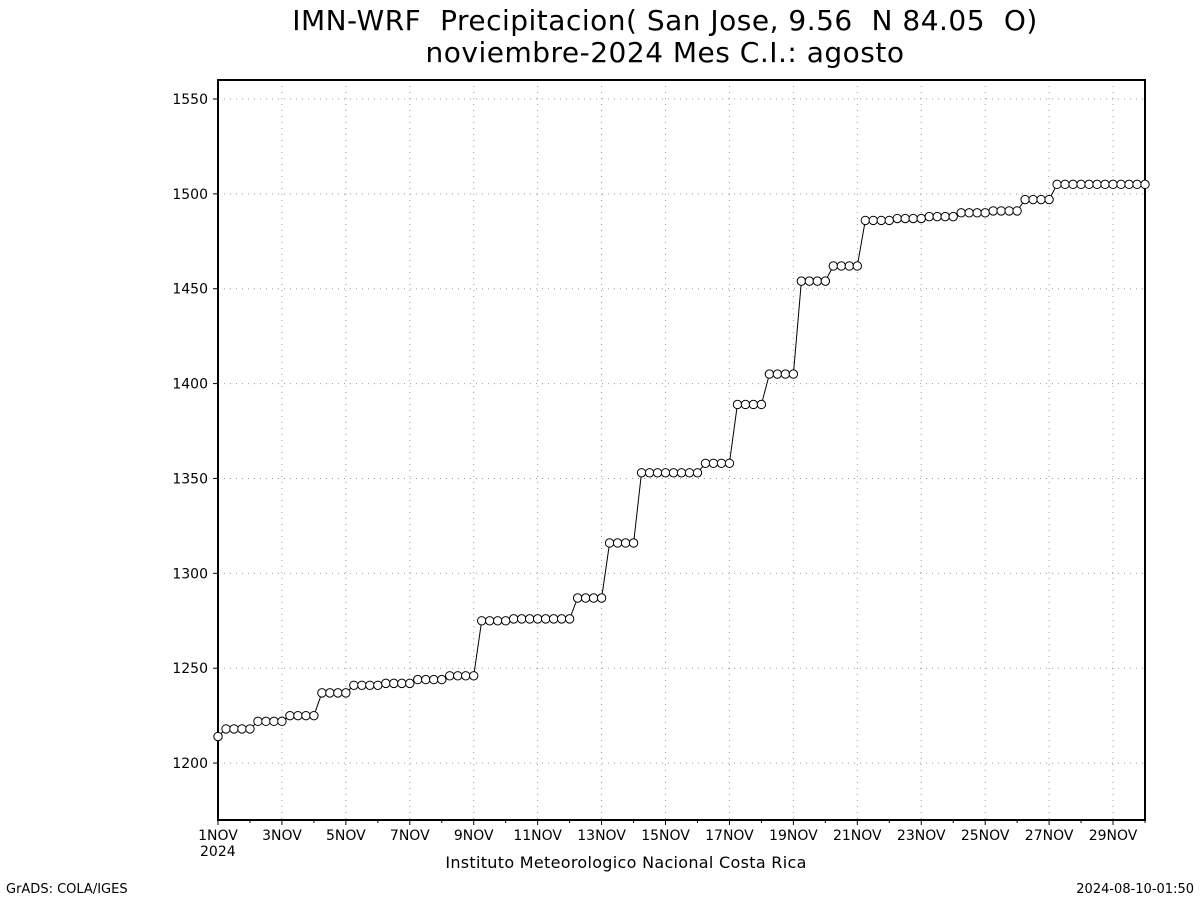  I want to click on x-tick-label: 15NOV, so click(665, 836).